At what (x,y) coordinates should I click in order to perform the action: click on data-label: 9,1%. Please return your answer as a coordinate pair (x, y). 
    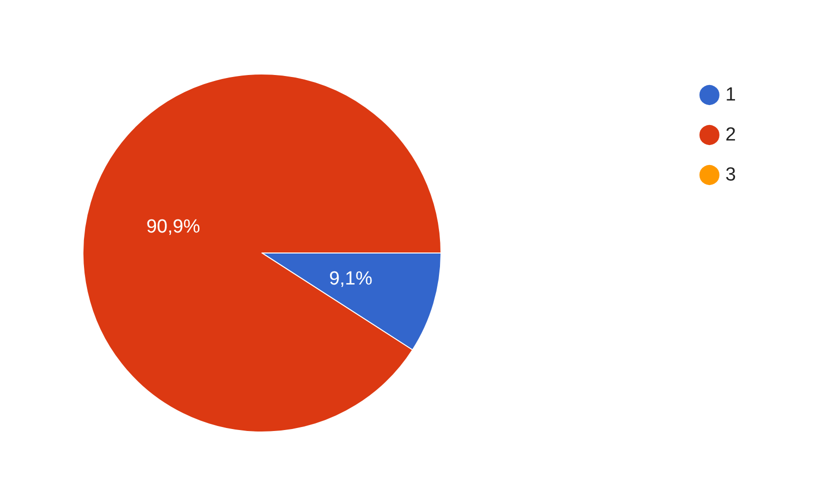
    Looking at the image, I should click on (350, 279).